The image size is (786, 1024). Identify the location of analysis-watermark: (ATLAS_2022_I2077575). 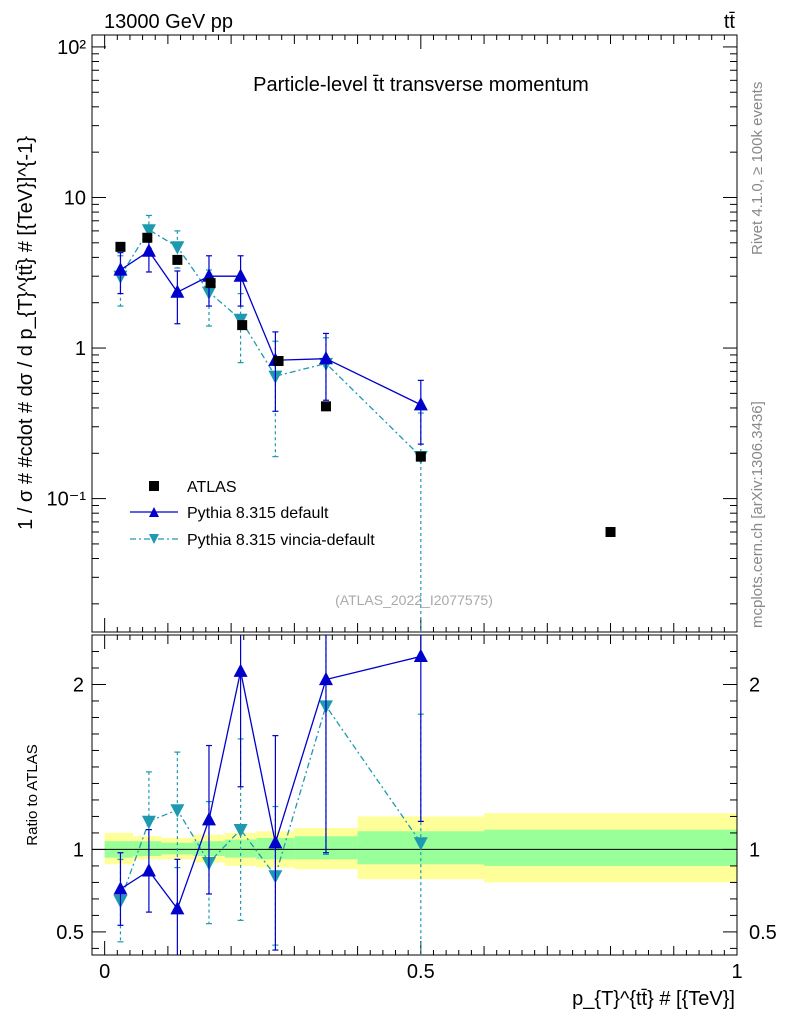
(414, 600).